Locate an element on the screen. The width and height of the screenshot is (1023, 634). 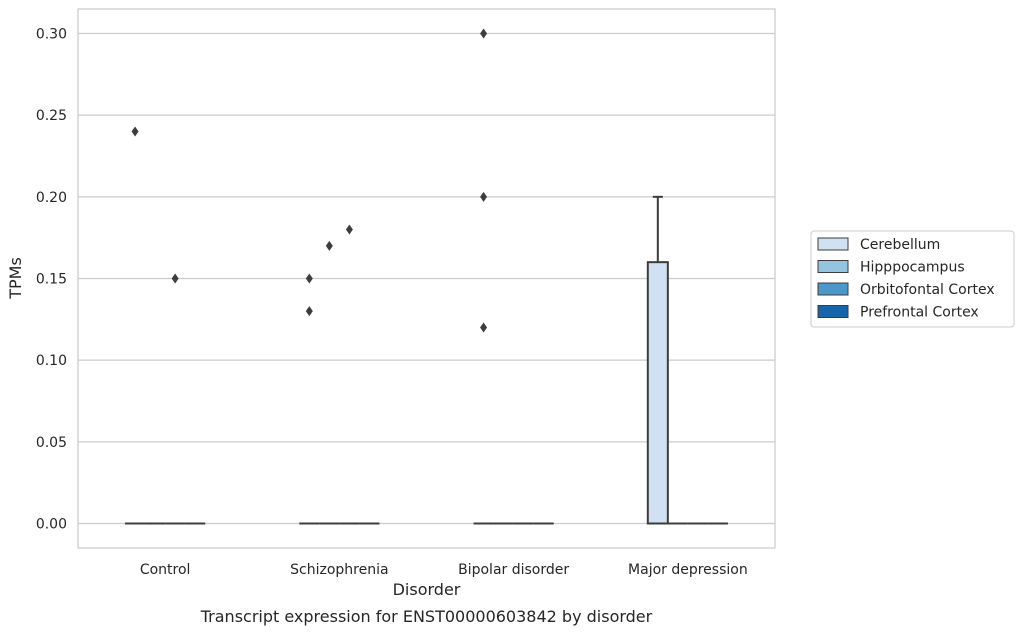
y-tick-label: 0.30 is located at coordinates (51, 35).